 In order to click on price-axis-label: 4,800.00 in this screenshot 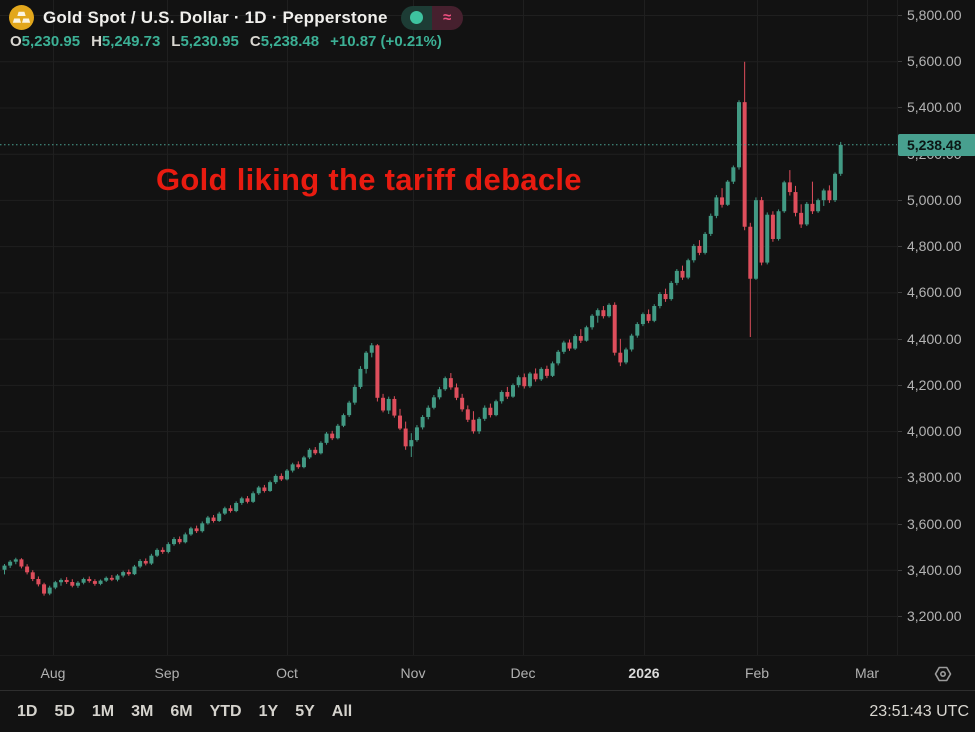, I will do `click(934, 246)`.